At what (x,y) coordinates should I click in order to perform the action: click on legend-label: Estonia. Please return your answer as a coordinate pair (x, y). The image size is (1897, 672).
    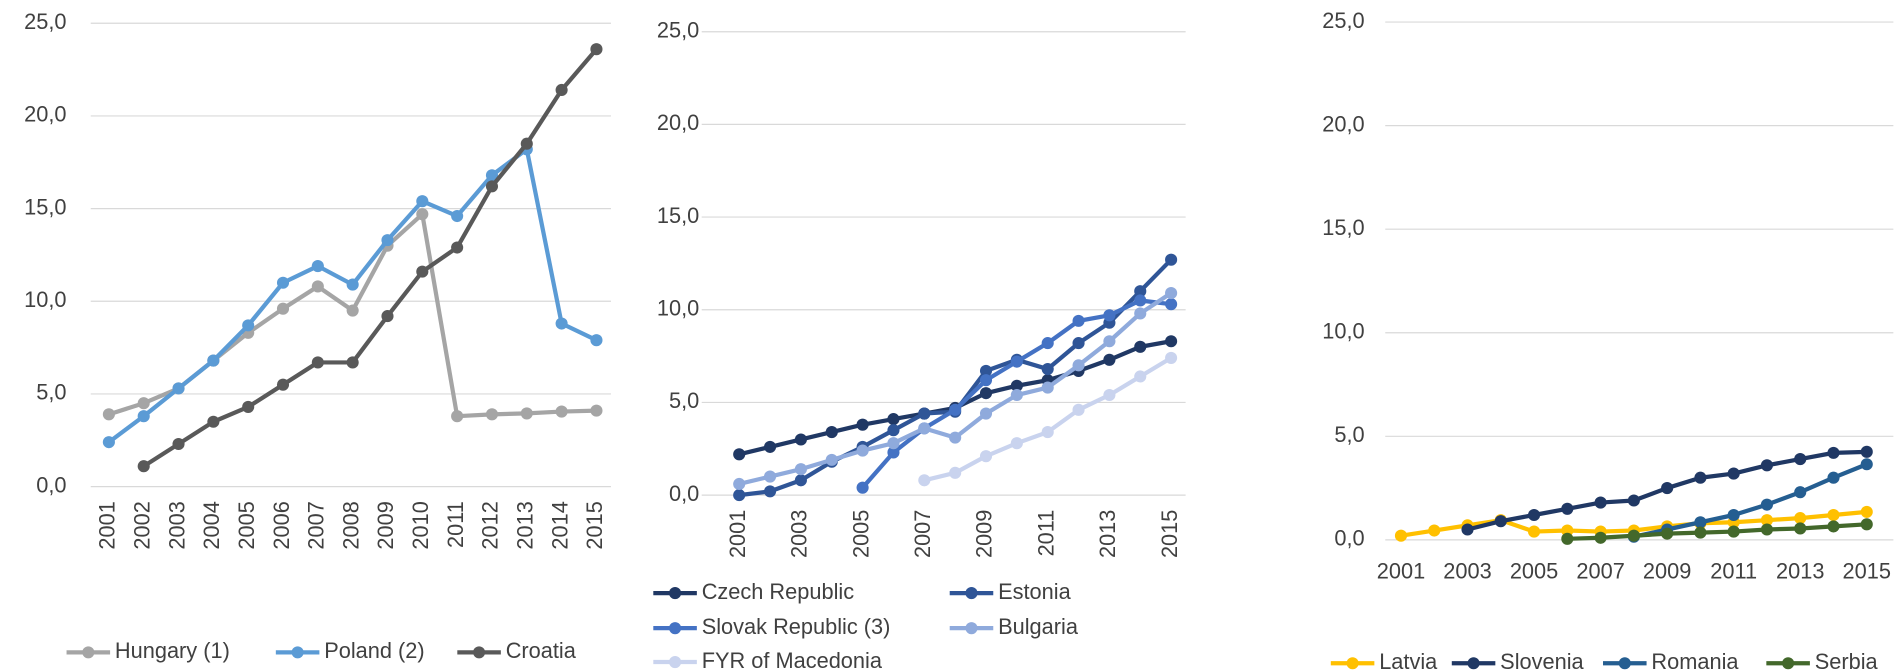
    Looking at the image, I should click on (1034, 591).